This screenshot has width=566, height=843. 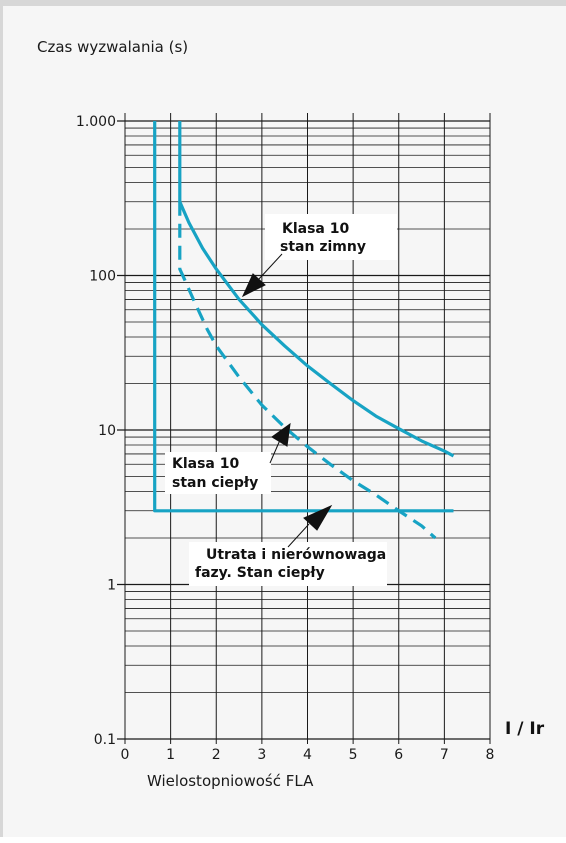 What do you see at coordinates (288, 564) in the screenshot?
I see `annotation-box-phase` at bounding box center [288, 564].